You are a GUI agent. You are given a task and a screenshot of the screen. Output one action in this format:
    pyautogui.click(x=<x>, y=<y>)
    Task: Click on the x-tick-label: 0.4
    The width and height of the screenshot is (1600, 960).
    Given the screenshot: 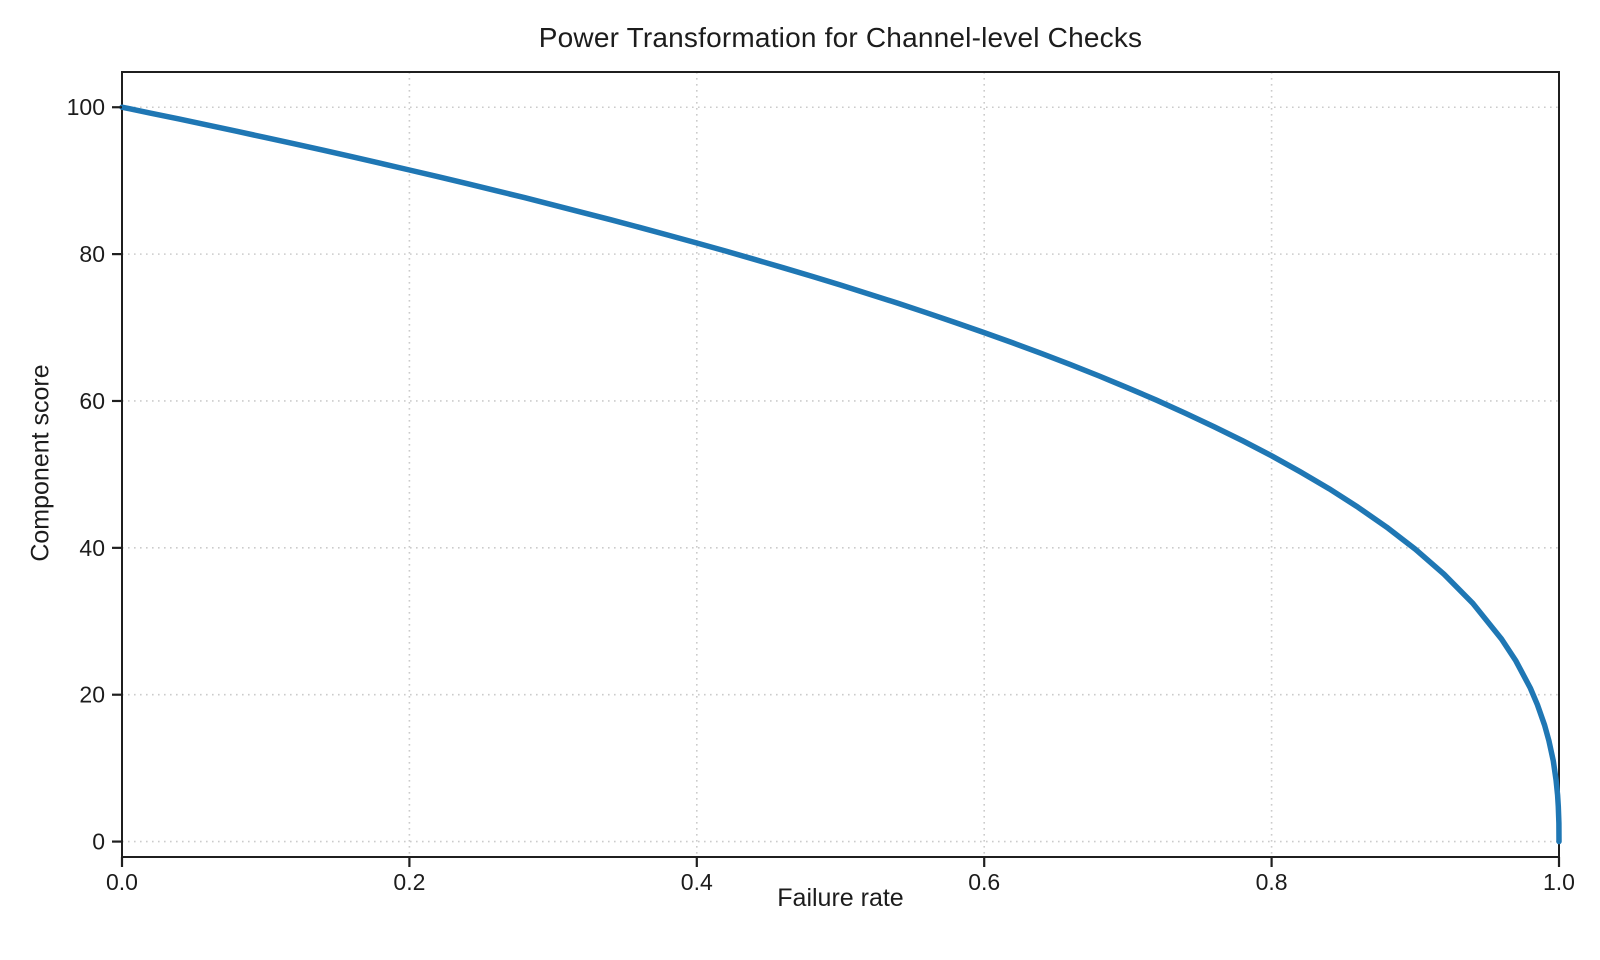 What is the action you would take?
    pyautogui.click(x=697, y=882)
    